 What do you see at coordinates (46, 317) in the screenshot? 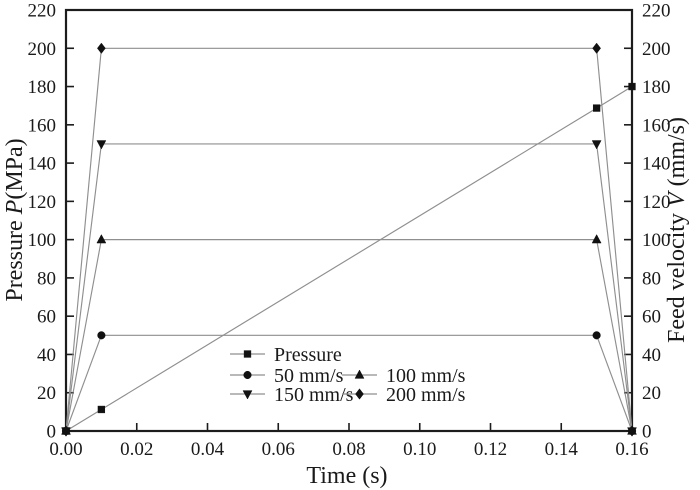
I see `y-tick-label-left: 60` at bounding box center [46, 317].